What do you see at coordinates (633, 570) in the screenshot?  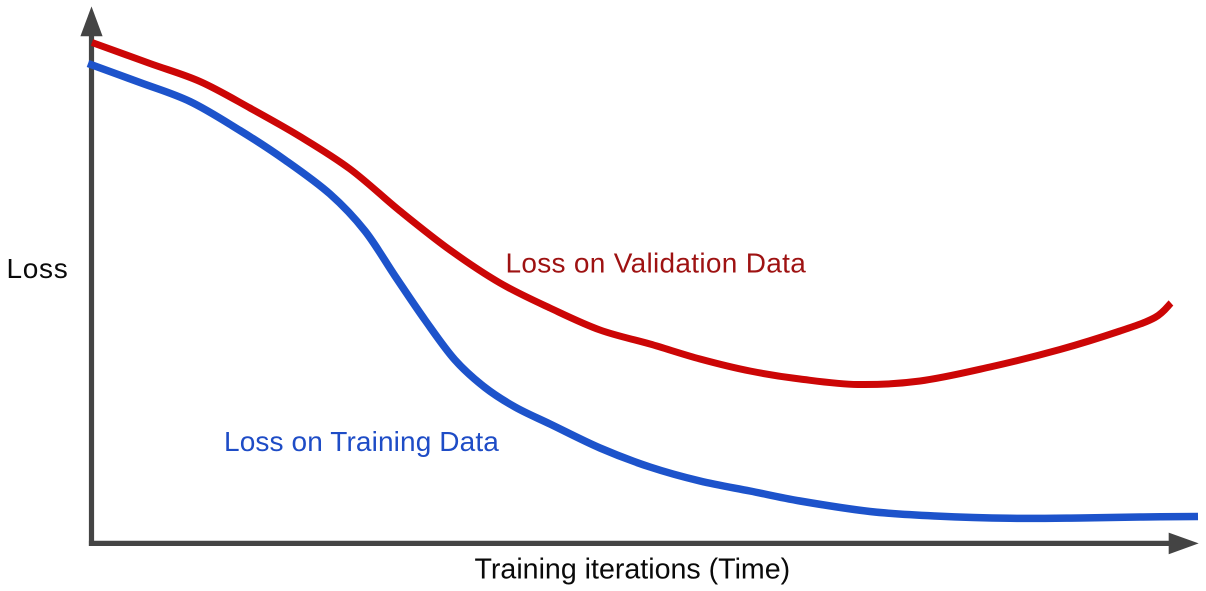 I see `svg-text: Training iterations (Time)` at bounding box center [633, 570].